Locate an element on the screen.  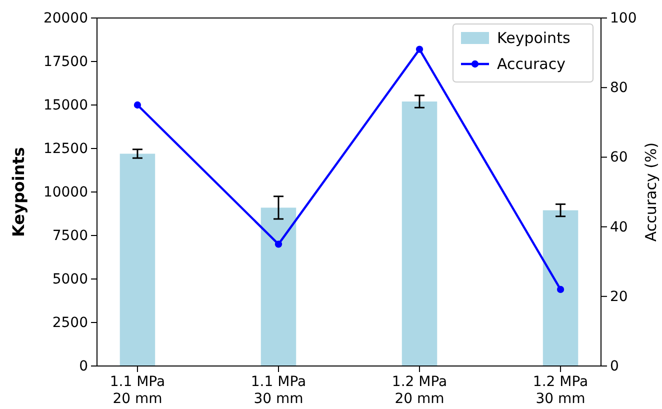
x-tick-label: 1.1 MPa 20 mm is located at coordinates (138, 390).